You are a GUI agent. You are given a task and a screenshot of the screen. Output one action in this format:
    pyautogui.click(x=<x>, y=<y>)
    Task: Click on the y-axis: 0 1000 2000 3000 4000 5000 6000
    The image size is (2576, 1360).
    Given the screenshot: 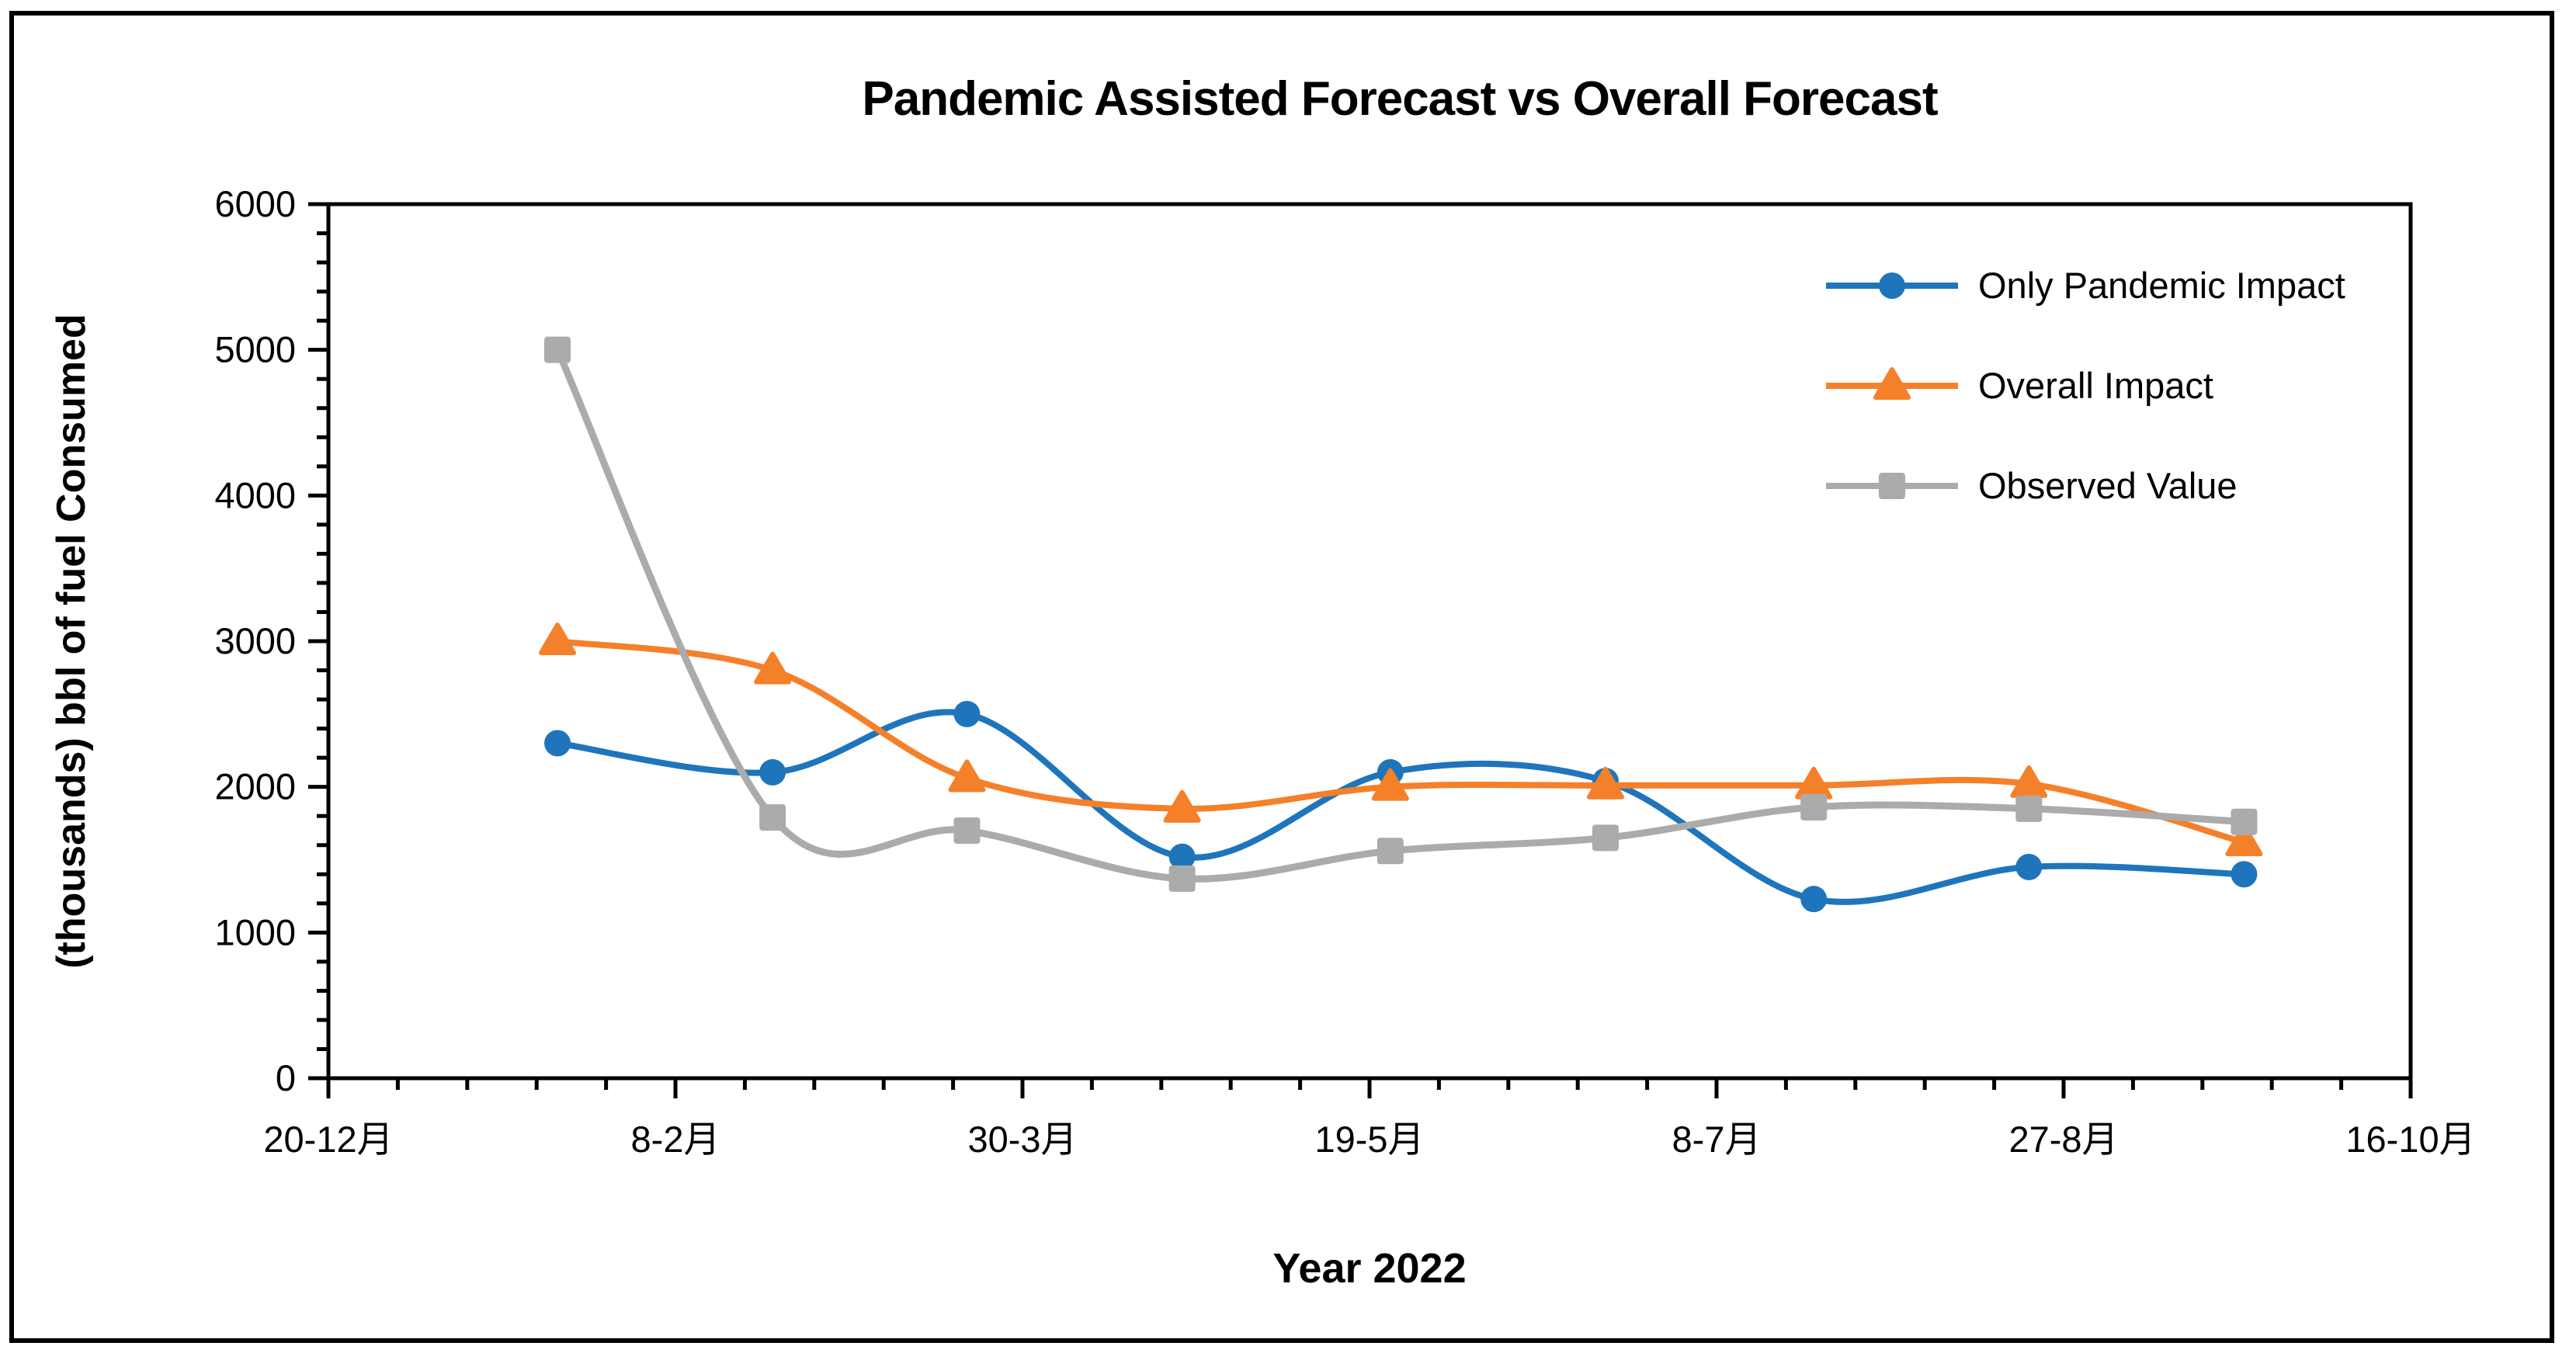 What is the action you would take?
    pyautogui.click(x=271, y=640)
    